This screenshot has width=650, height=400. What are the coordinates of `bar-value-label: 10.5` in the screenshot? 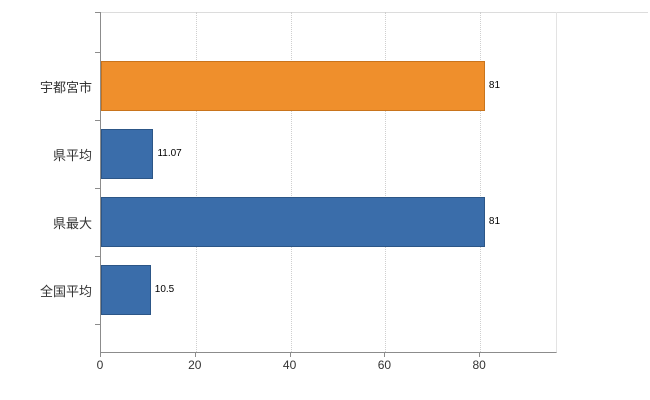 It's located at (164, 289).